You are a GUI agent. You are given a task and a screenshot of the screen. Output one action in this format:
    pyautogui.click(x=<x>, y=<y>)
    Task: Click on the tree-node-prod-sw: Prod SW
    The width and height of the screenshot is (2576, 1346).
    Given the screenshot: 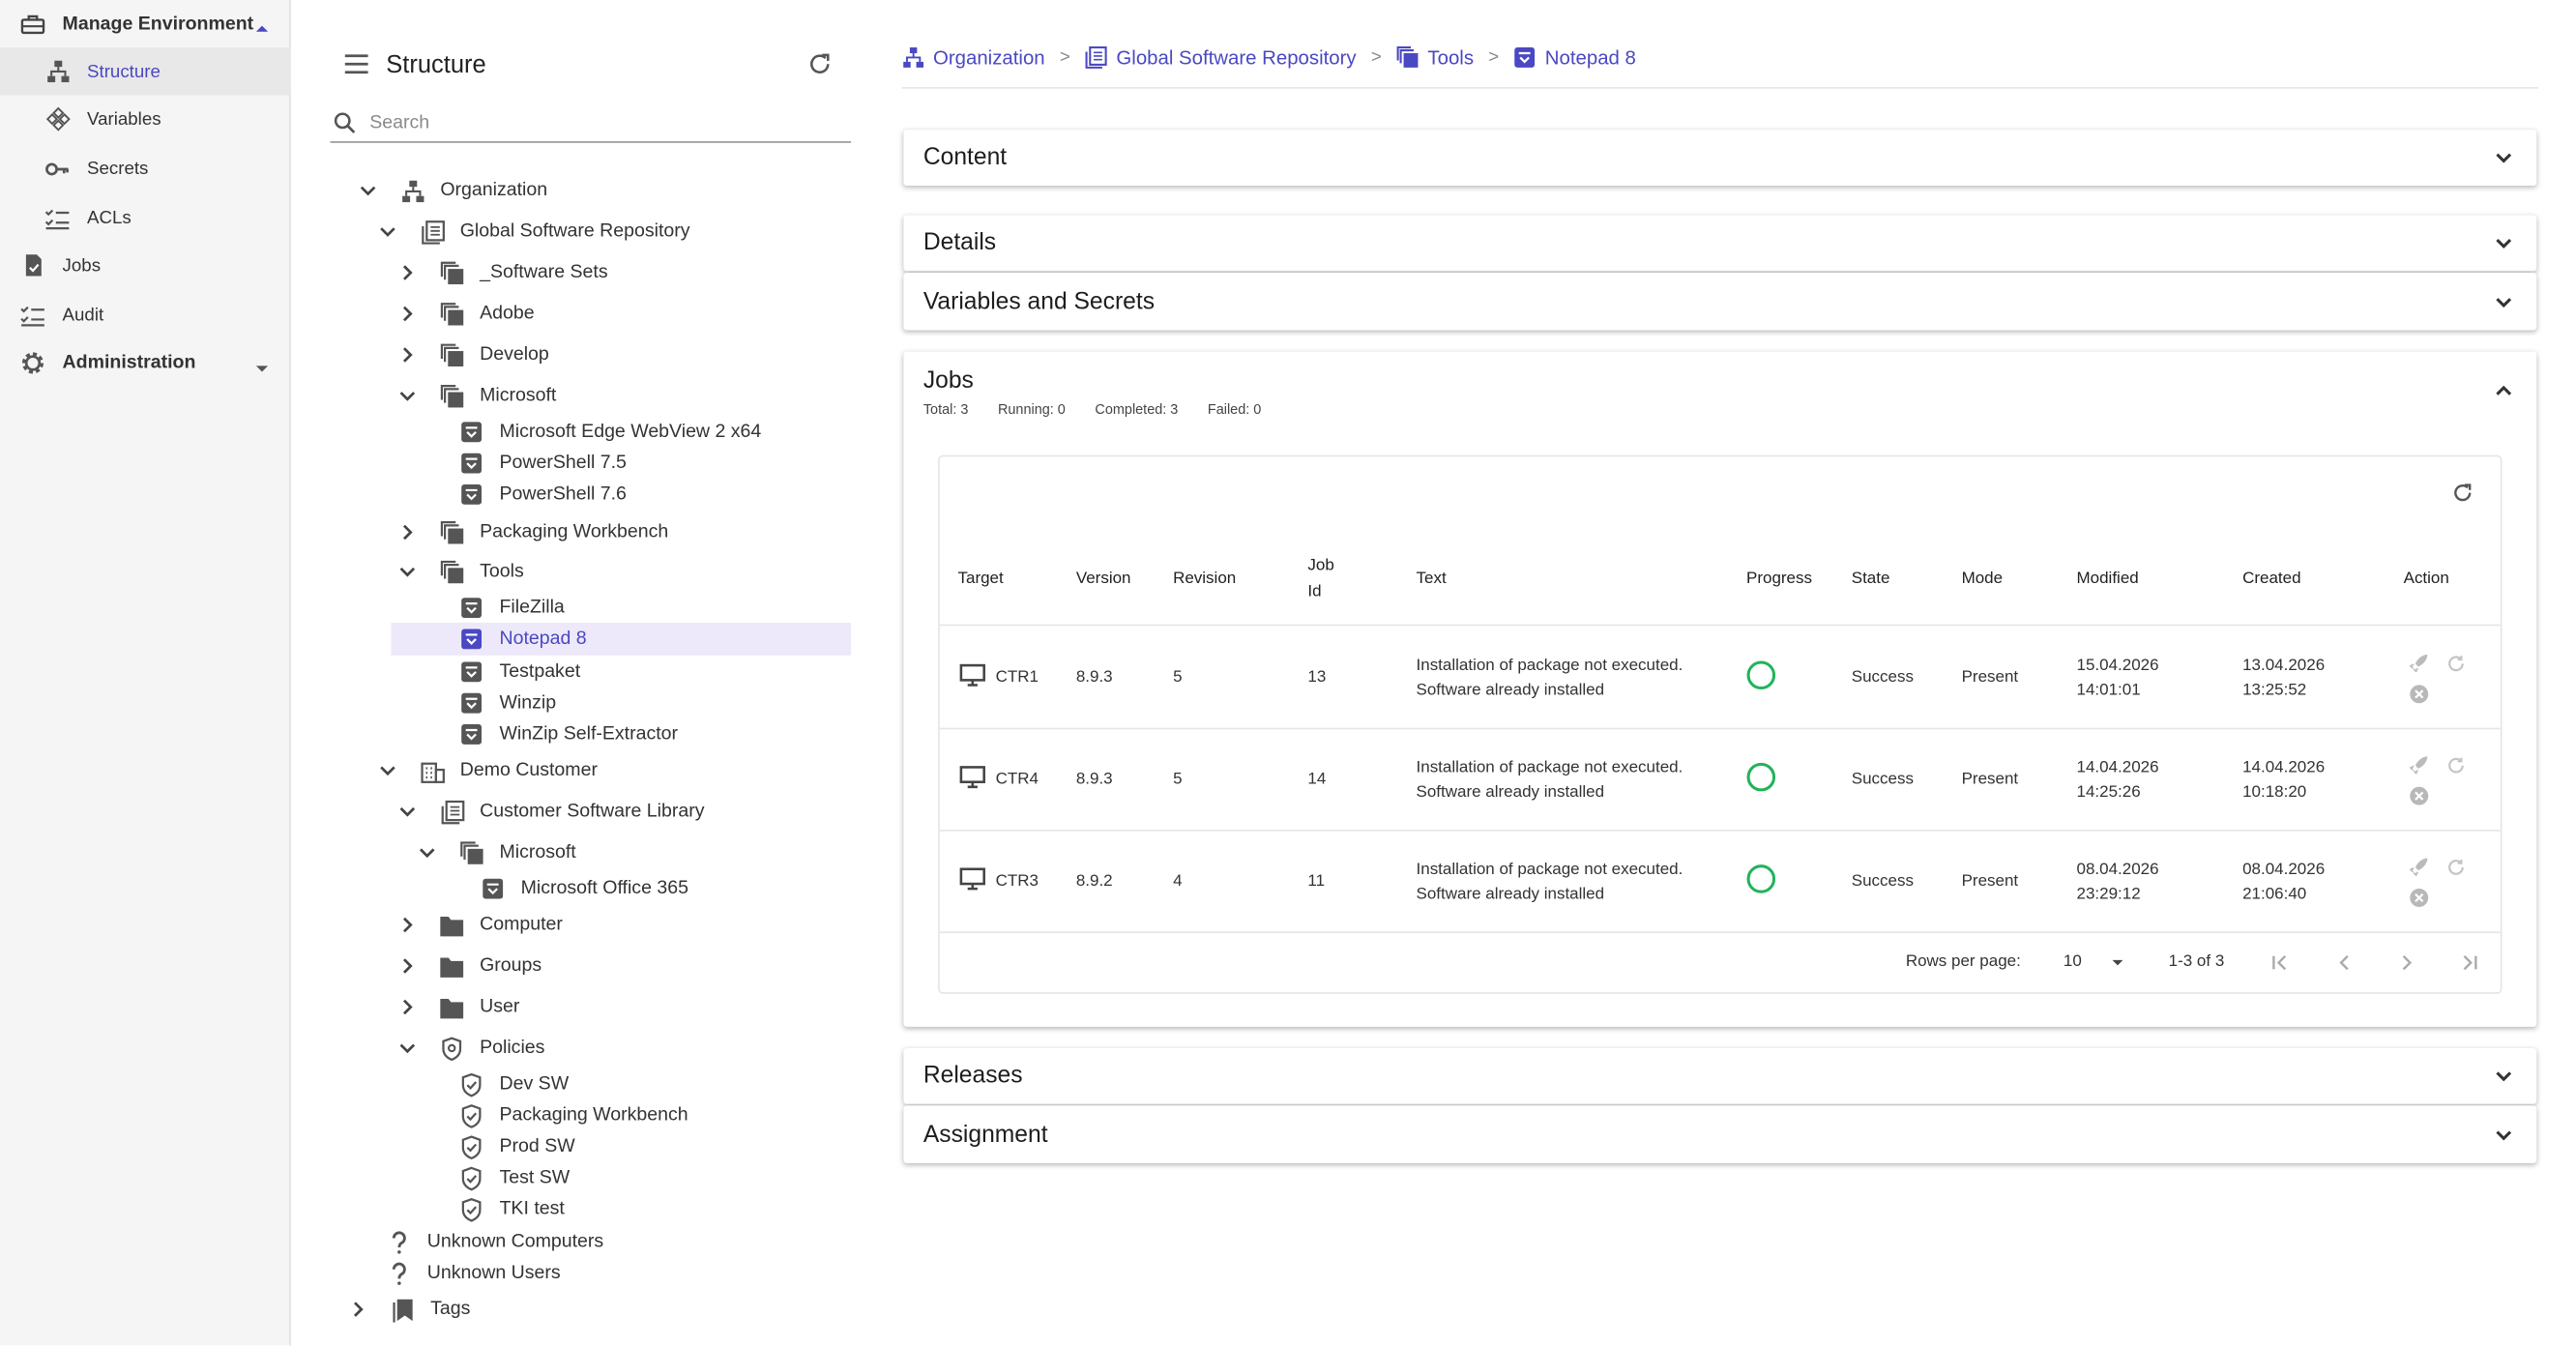 What is the action you would take?
    pyautogui.click(x=516, y=1147)
    